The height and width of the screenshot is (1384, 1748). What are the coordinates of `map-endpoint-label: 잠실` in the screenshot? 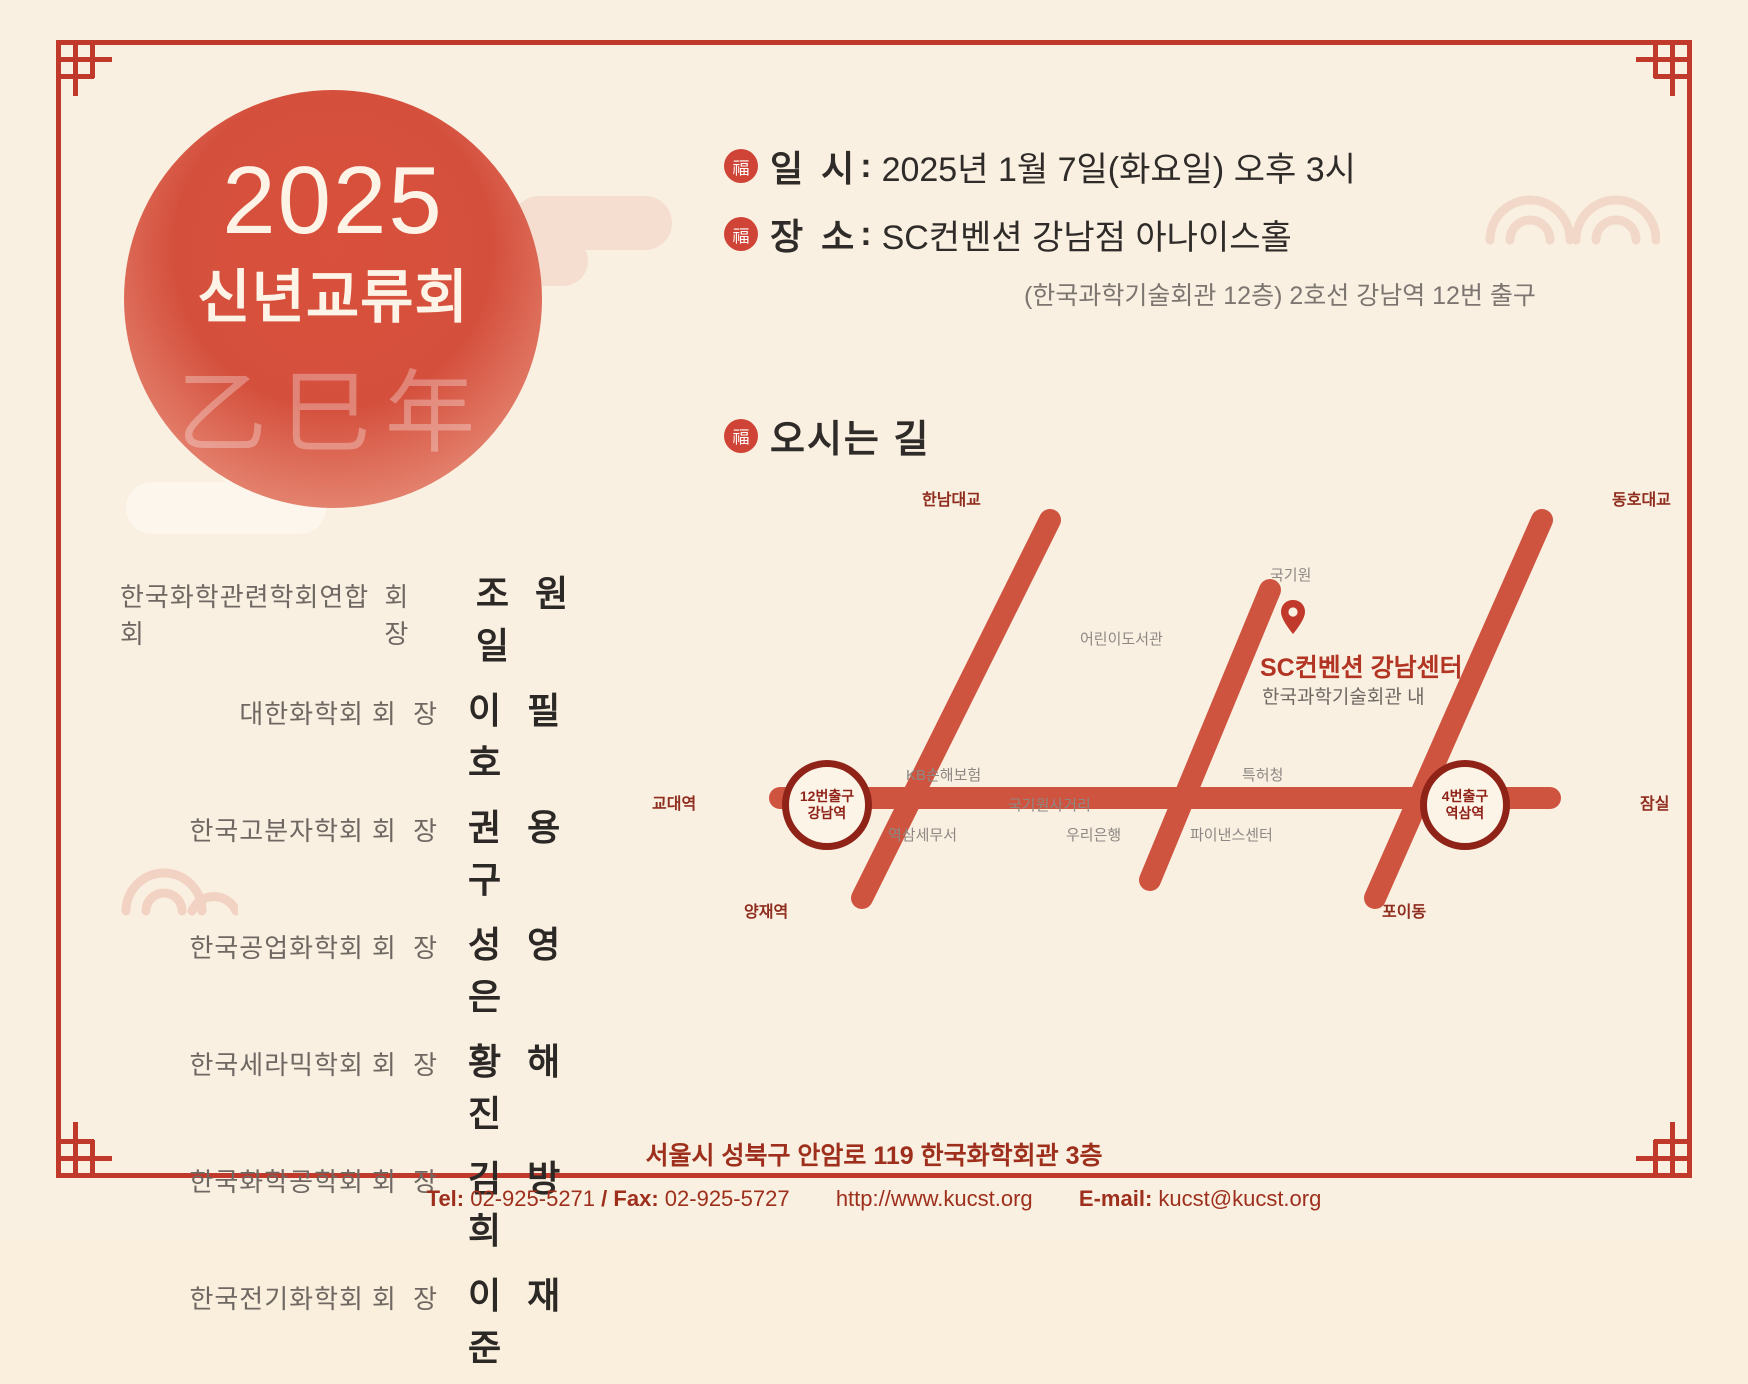 It's located at (1655, 804).